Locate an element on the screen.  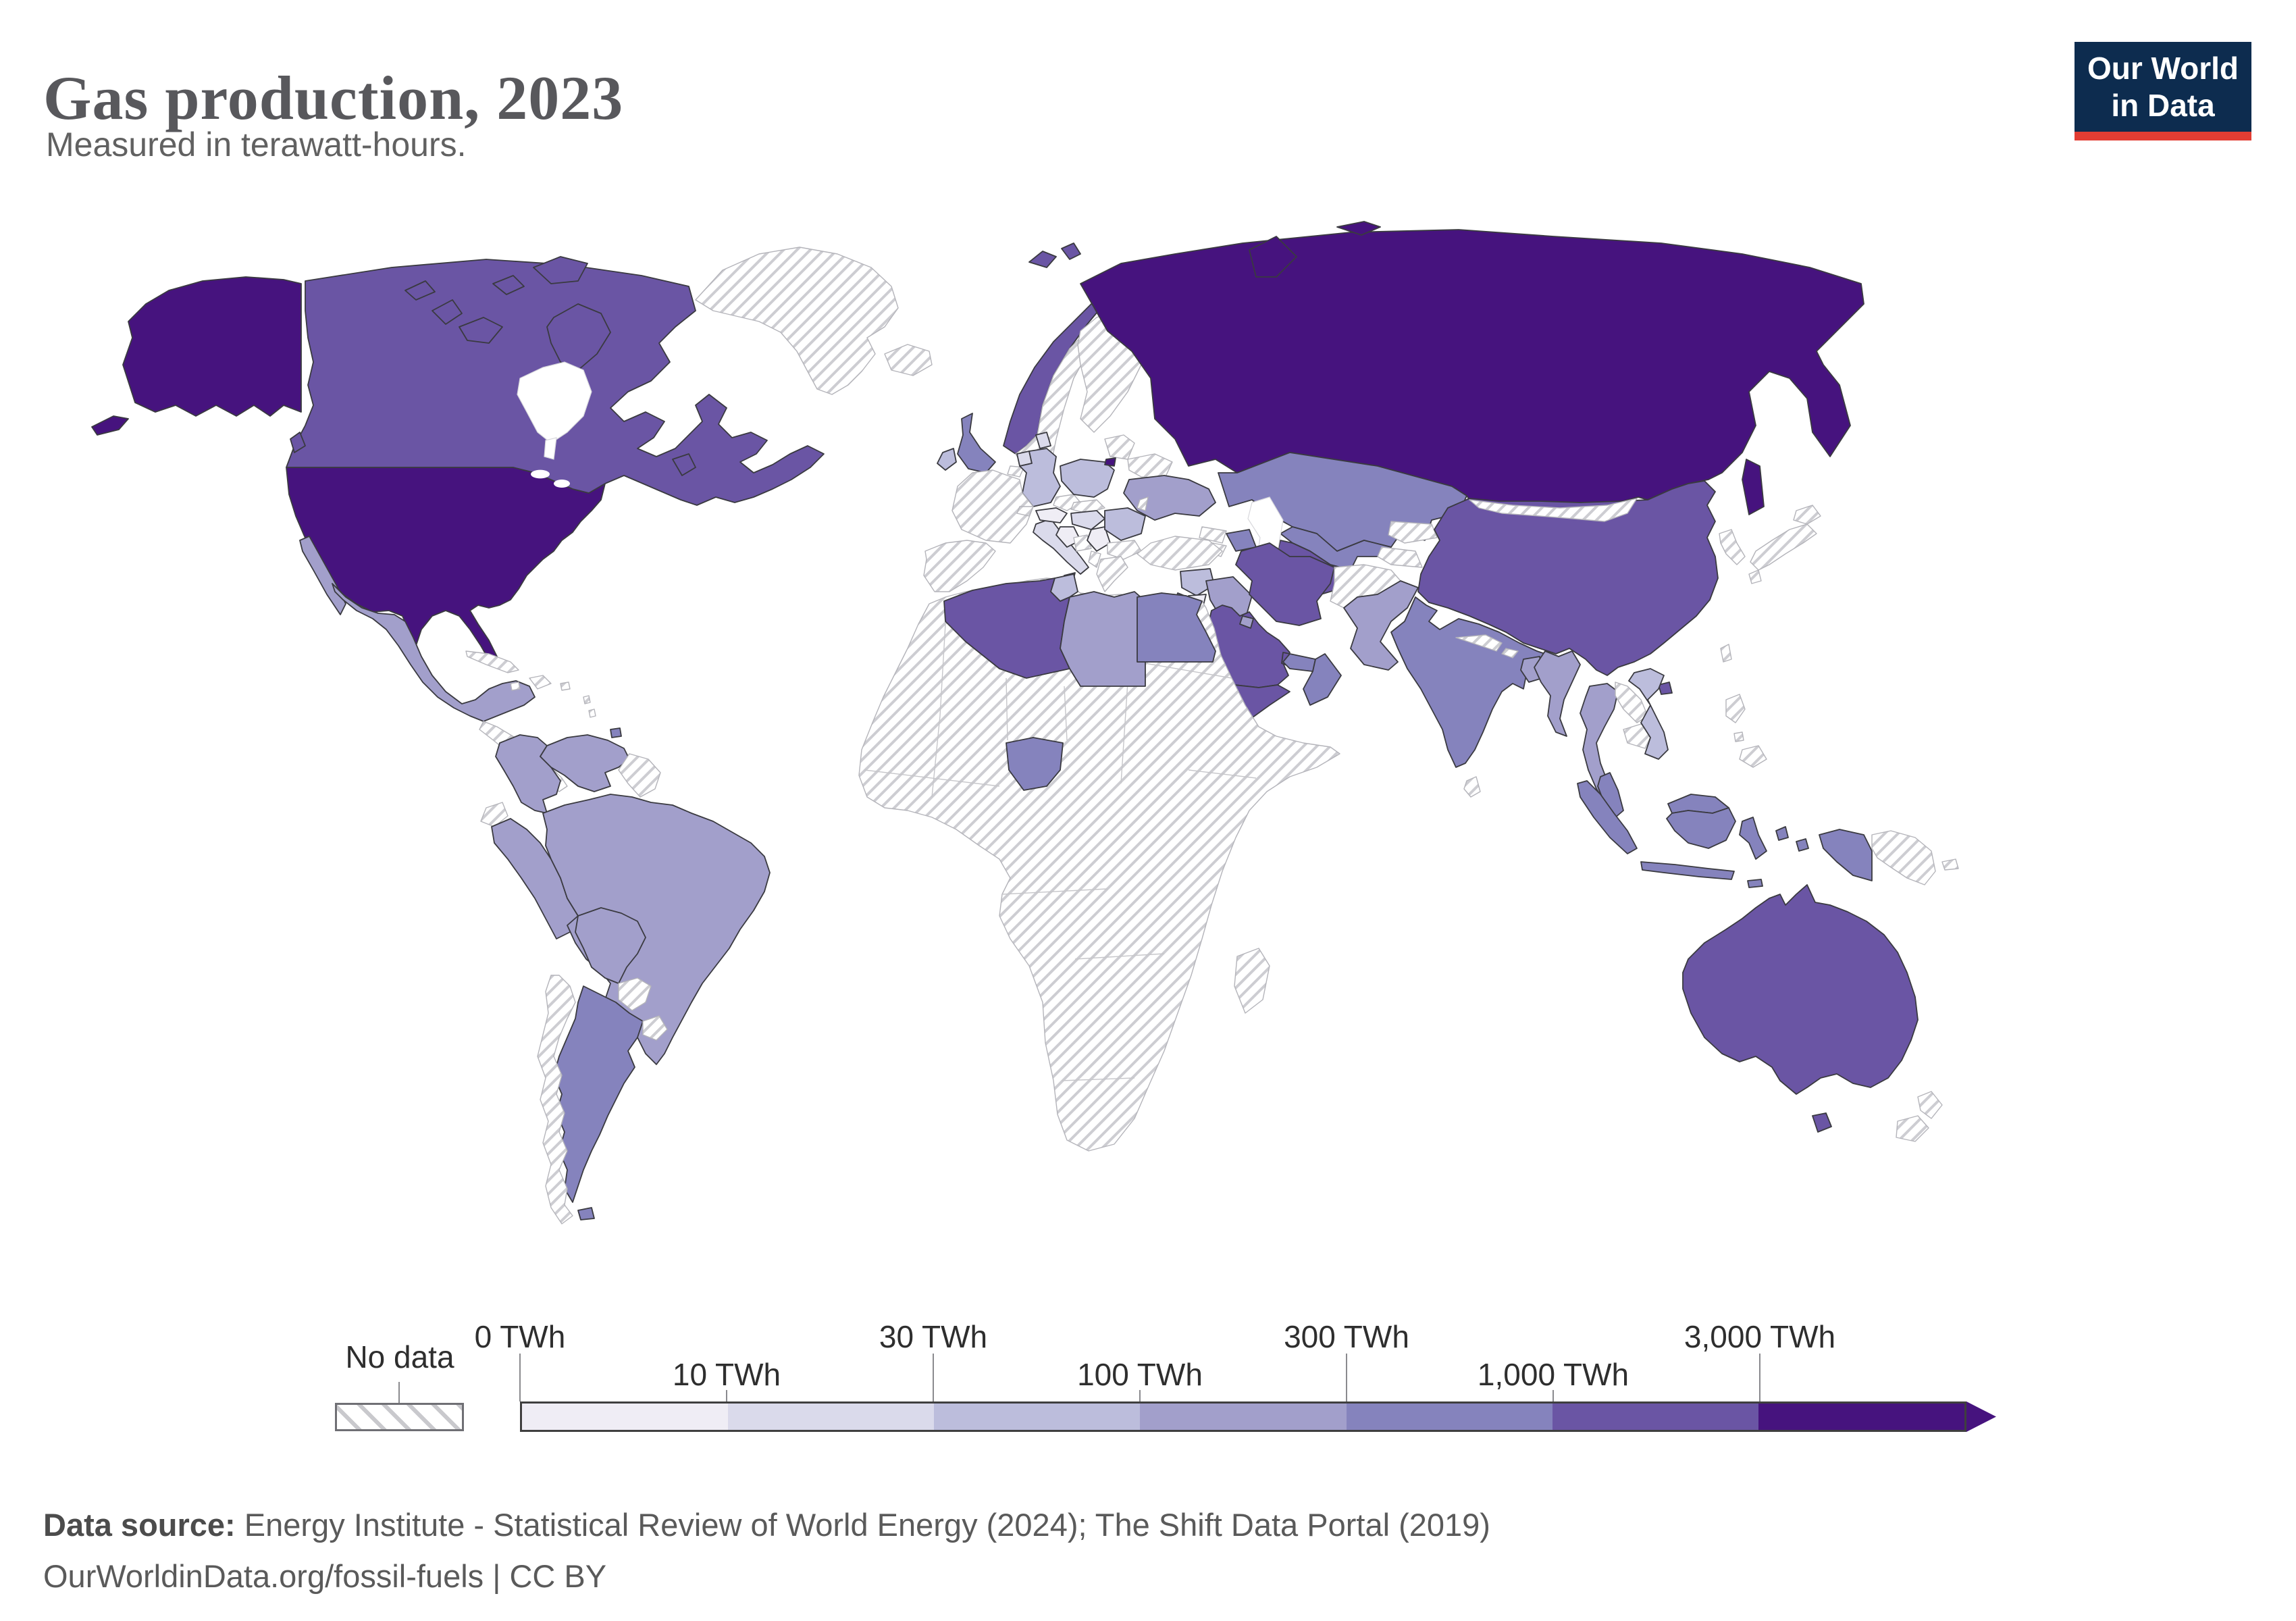
country-korea is located at coordinates (1732, 547).